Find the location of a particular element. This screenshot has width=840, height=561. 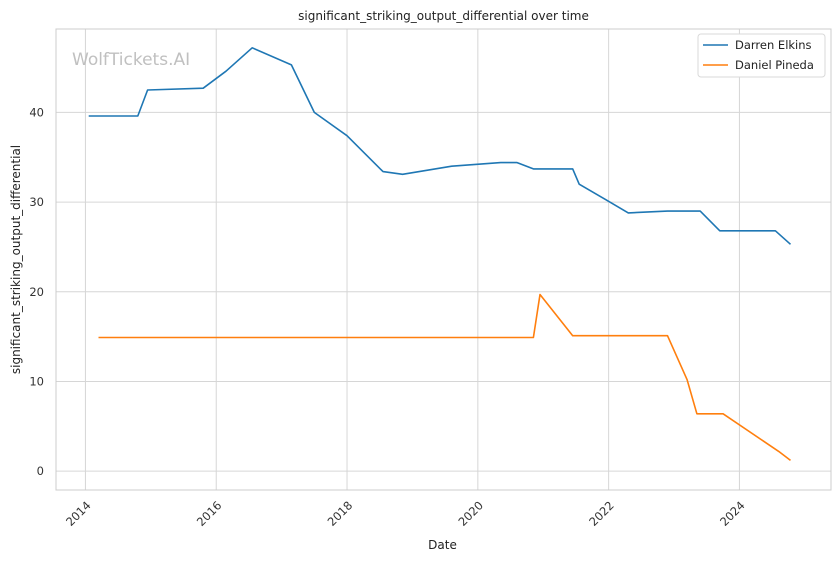

legend-label-daniel-pineda: Daniel Pineda is located at coordinates (774, 65).